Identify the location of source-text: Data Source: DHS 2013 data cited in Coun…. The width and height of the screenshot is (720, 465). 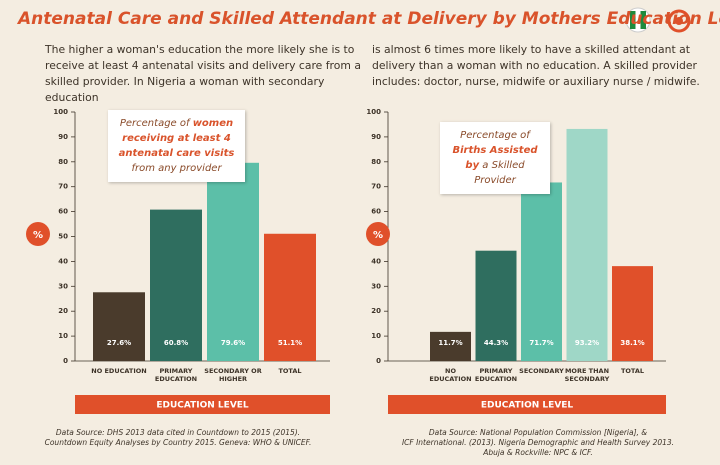
(178, 432).